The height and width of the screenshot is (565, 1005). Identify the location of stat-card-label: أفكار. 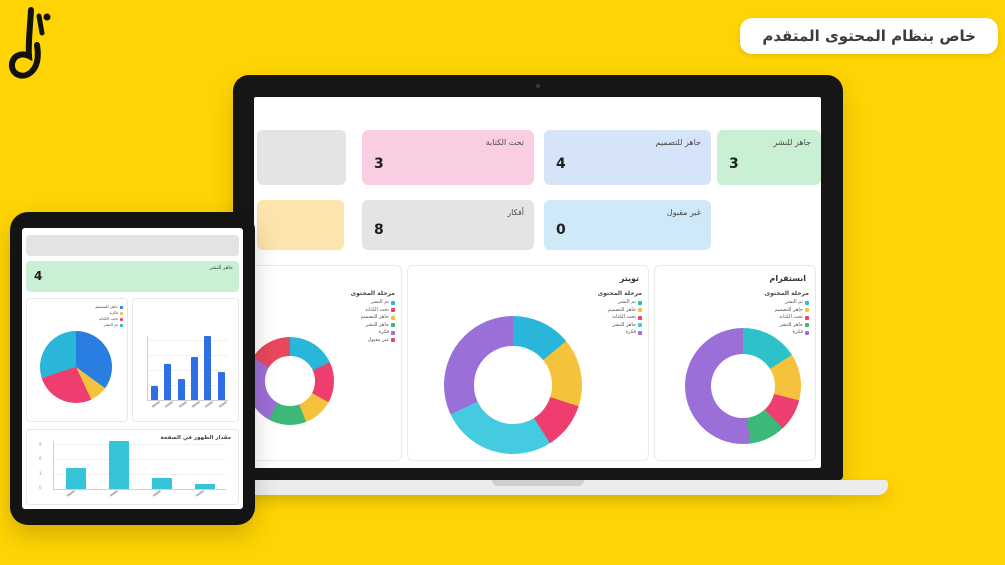
(515, 212).